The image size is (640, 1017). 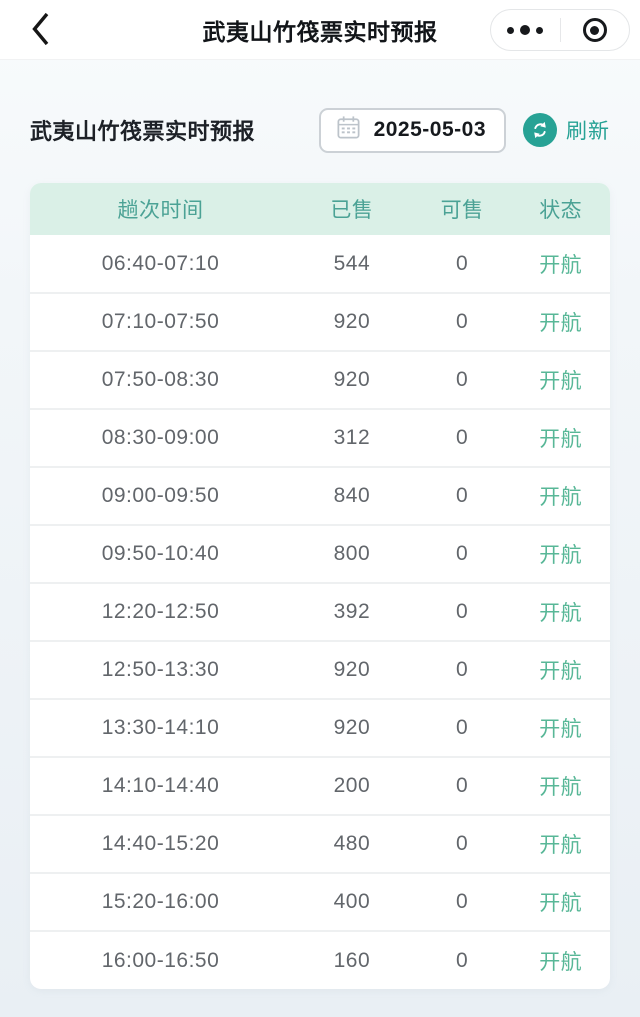 What do you see at coordinates (160, 669) in the screenshot?
I see `trip-time-cell: 12:50-13:30` at bounding box center [160, 669].